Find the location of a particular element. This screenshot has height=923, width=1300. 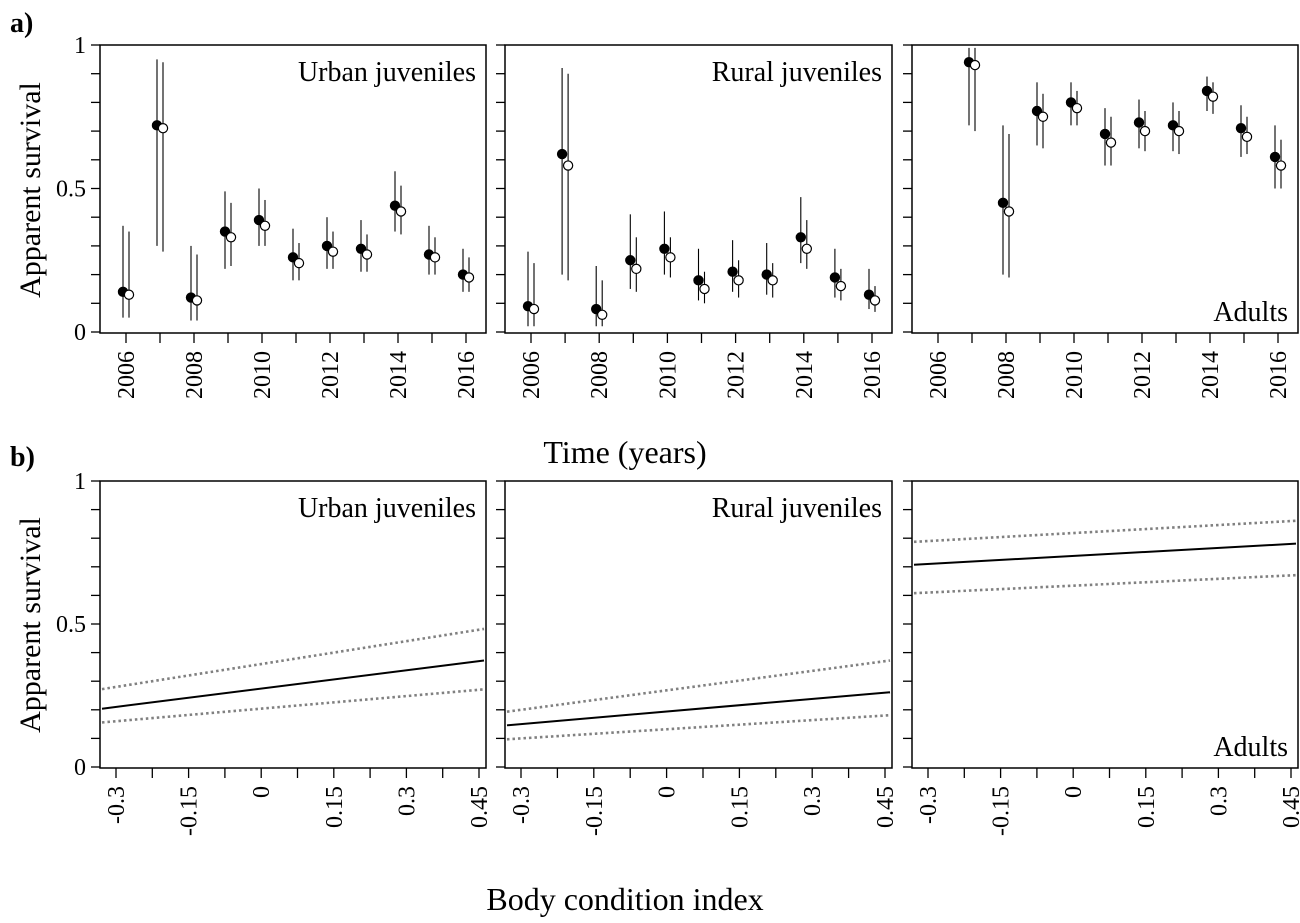

panel-a-2-xtick-label: 2008 is located at coordinates (600, 375).